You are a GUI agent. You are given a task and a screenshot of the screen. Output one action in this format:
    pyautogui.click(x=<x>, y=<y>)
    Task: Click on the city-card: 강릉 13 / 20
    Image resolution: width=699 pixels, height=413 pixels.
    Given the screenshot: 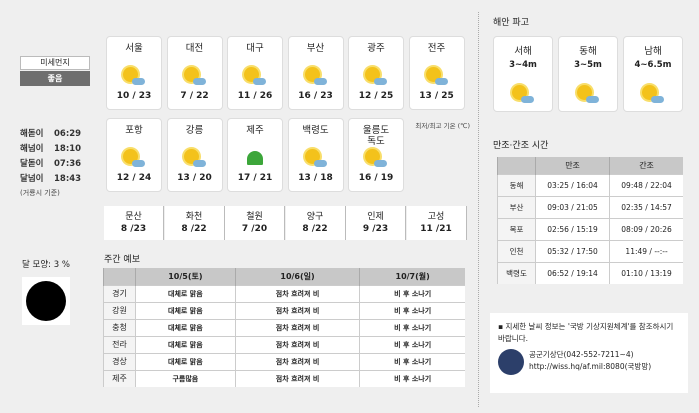 What is the action you would take?
    pyautogui.click(x=194, y=155)
    